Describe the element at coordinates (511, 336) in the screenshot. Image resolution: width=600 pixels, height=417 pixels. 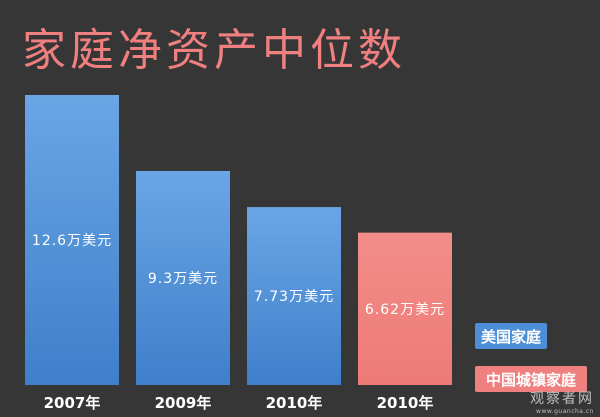
I see `legend-item-us-household: 美国家庭` at that location.